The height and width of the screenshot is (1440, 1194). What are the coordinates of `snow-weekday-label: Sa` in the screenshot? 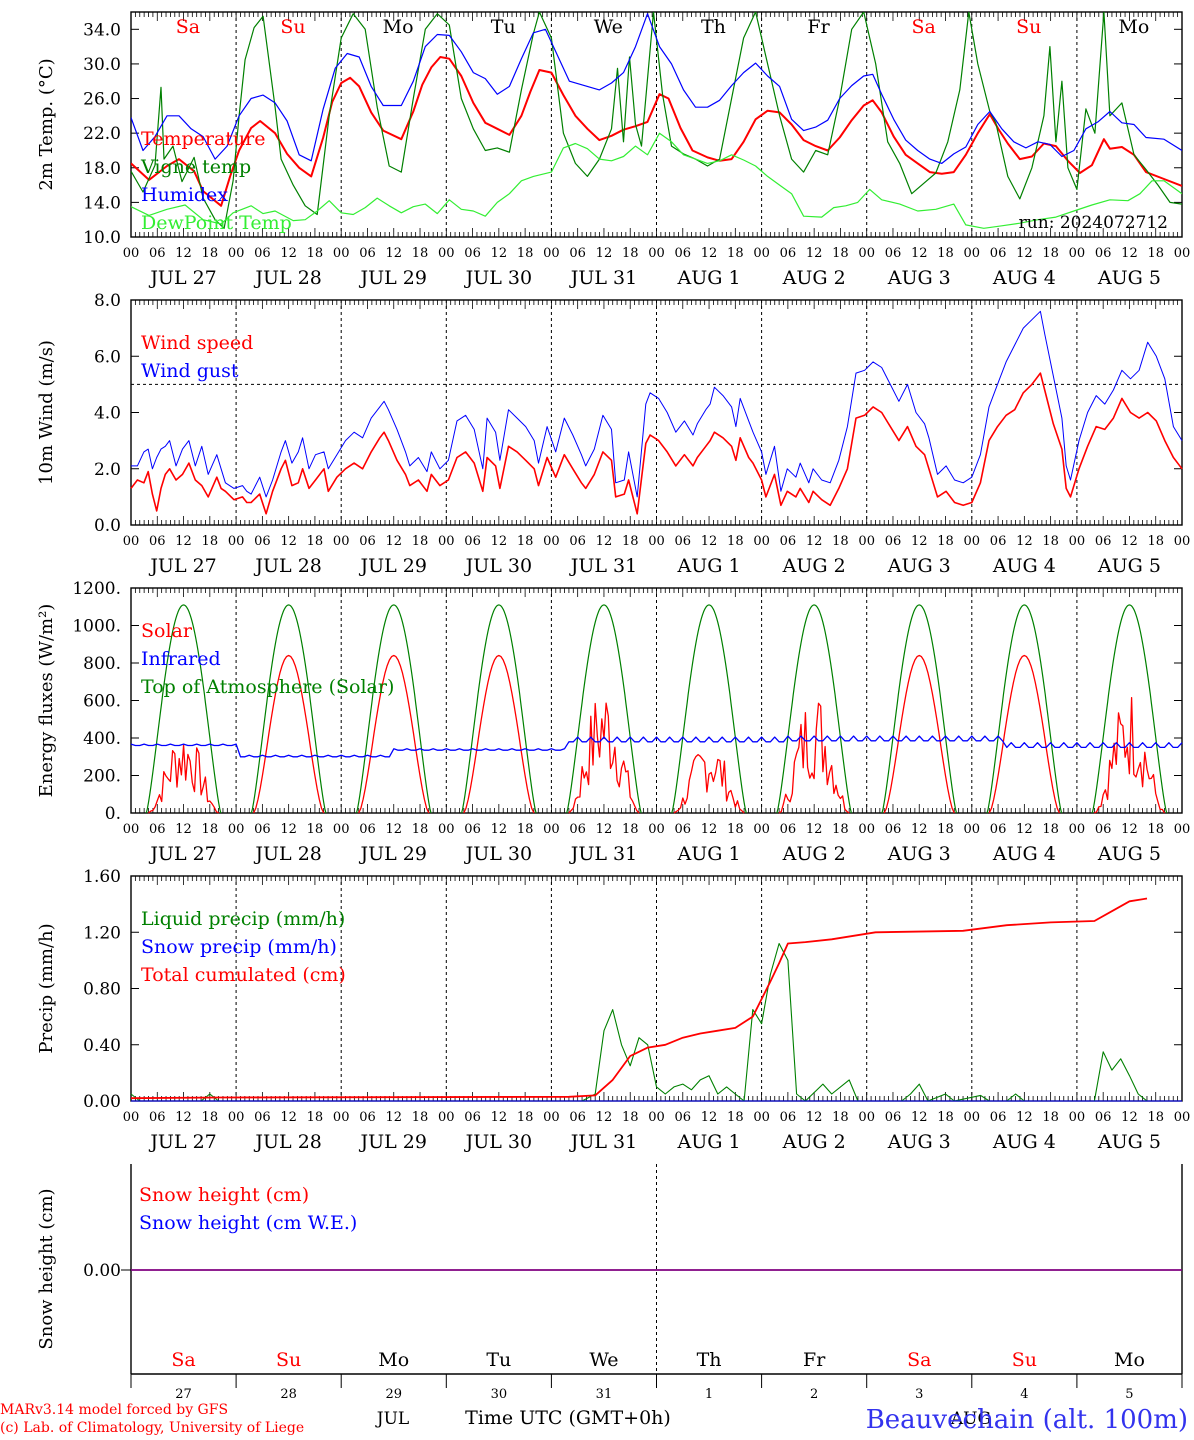 It's located at (183, 1360).